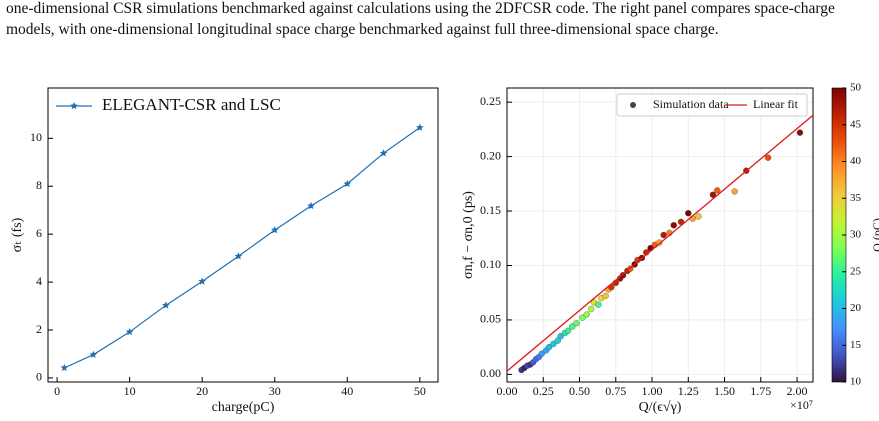 This screenshot has height=421, width=879. What do you see at coordinates (191, 104) in the screenshot?
I see `legend-label: ELEGANT-CSR and LSC` at bounding box center [191, 104].